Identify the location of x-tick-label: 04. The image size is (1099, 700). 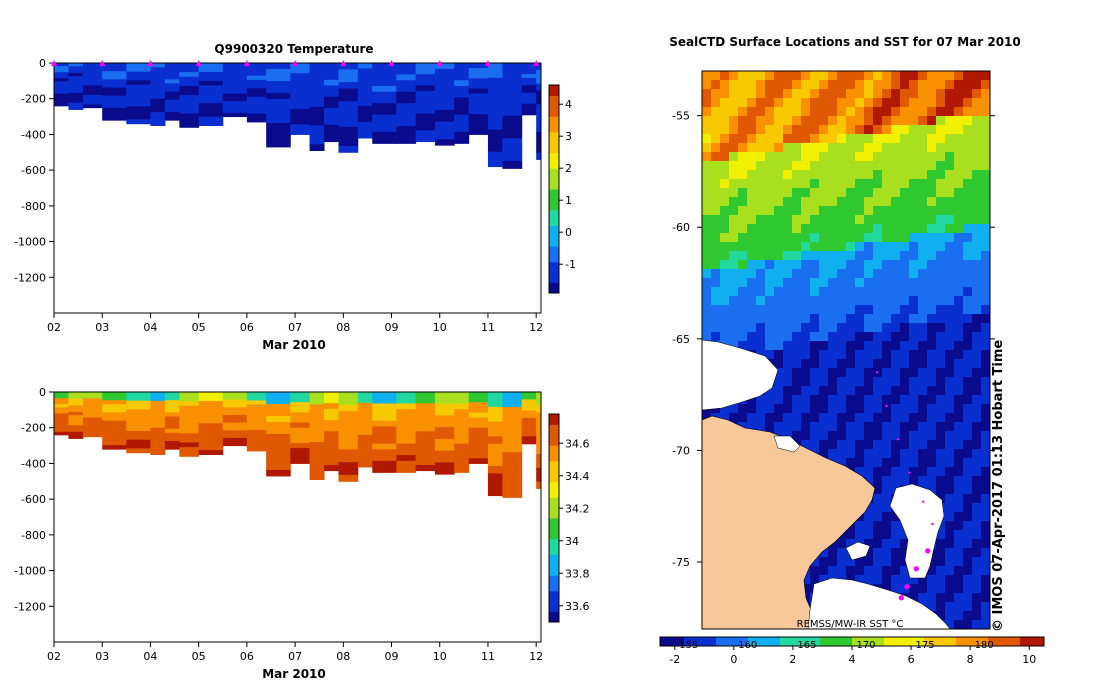
(150, 656).